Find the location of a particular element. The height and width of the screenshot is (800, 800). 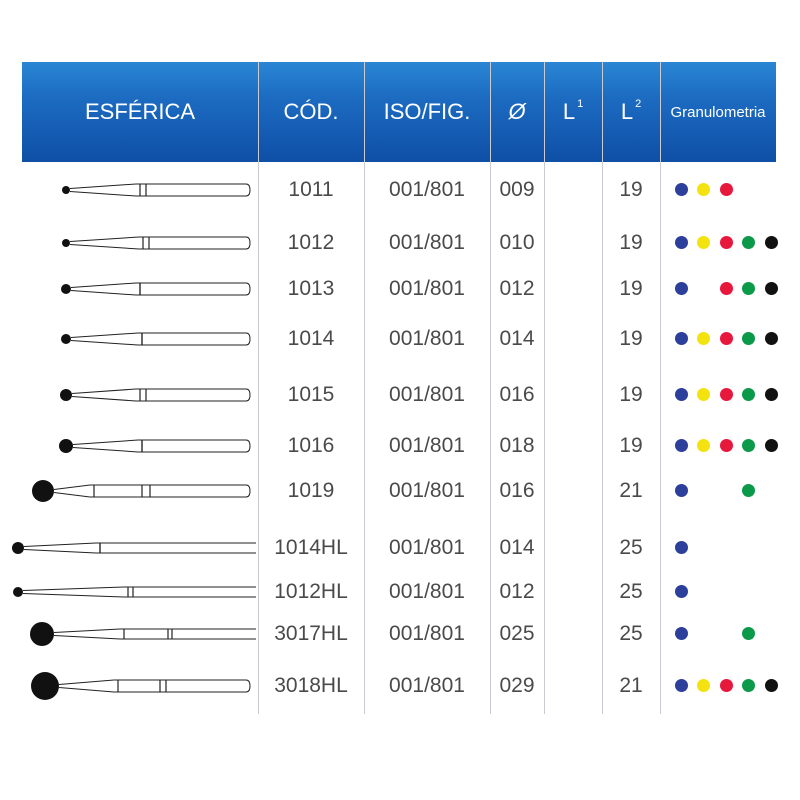

cell-l2: 21 is located at coordinates (631, 490).